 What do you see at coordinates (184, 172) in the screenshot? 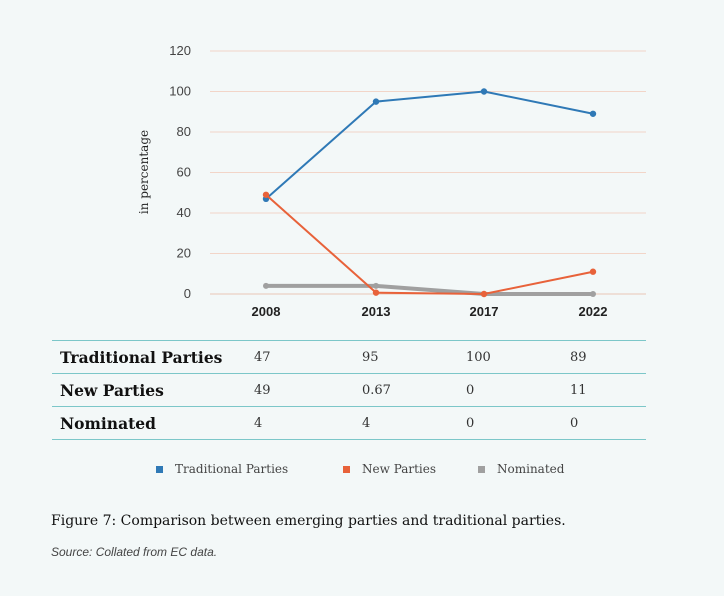
I see `y-tick-label: 60` at bounding box center [184, 172].